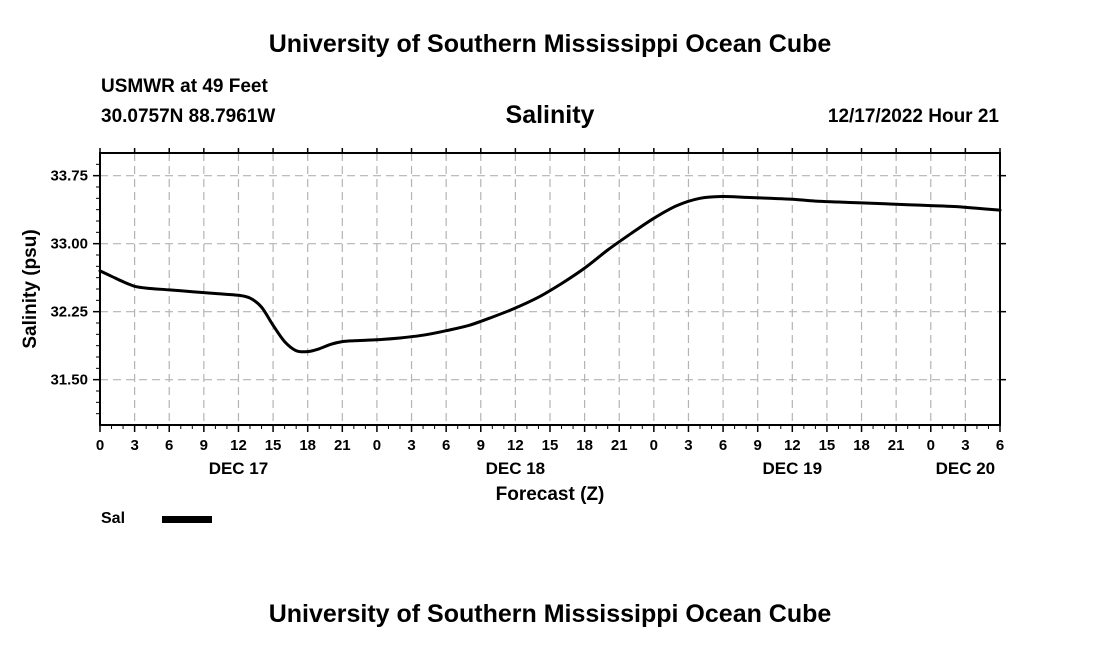 Image resolution: width=1100 pixels, height=650 pixels. What do you see at coordinates (516, 468) in the screenshot?
I see `date-label: DEC 18` at bounding box center [516, 468].